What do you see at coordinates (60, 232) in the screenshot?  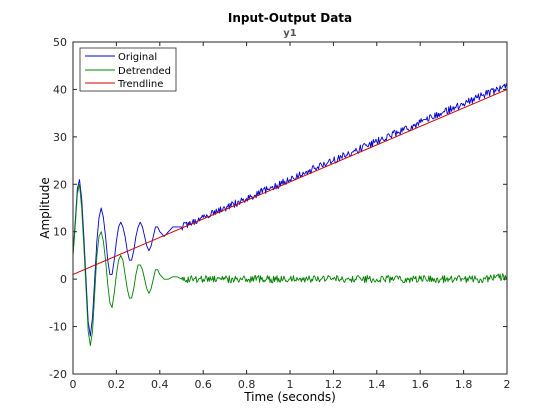 I see `y-tick-label: 10` at bounding box center [60, 232].